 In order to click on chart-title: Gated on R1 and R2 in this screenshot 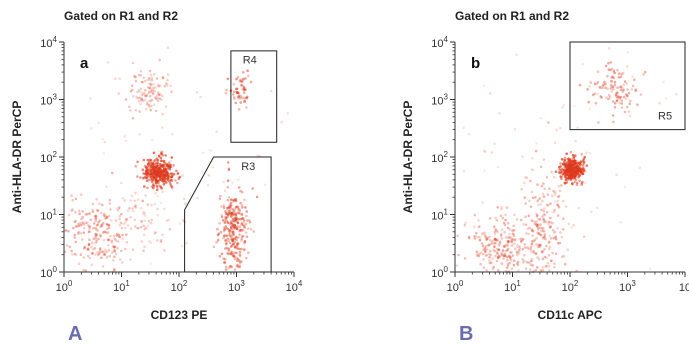, I will do `click(121, 16)`.